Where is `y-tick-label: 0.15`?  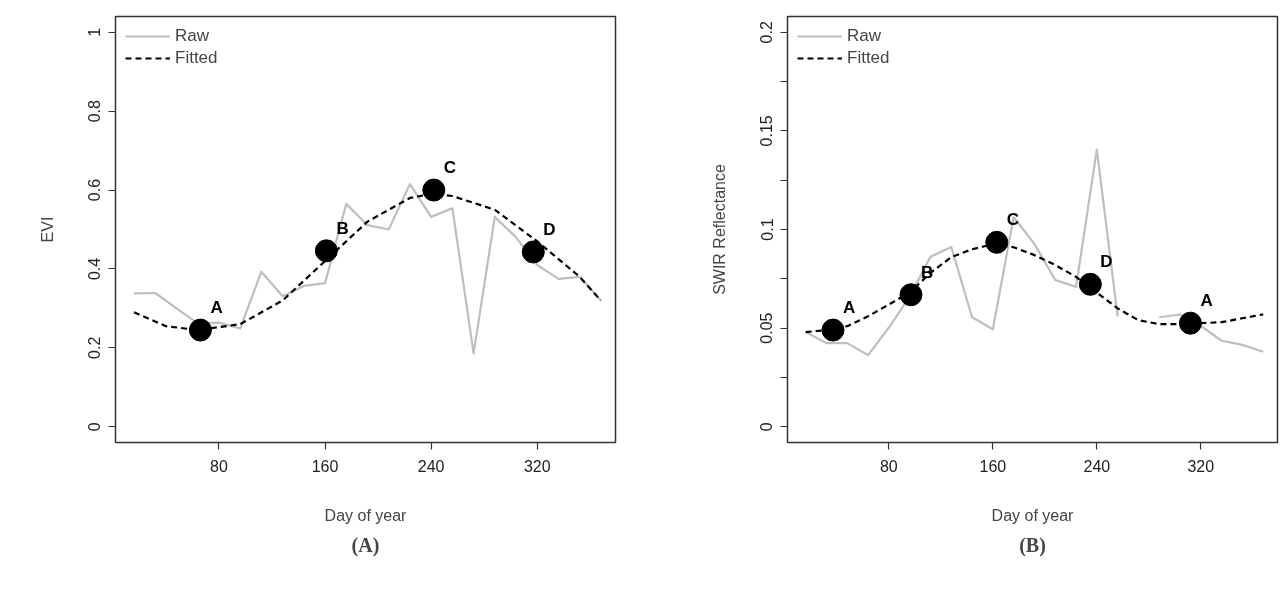
y-tick-label: 0.15 is located at coordinates (767, 131).